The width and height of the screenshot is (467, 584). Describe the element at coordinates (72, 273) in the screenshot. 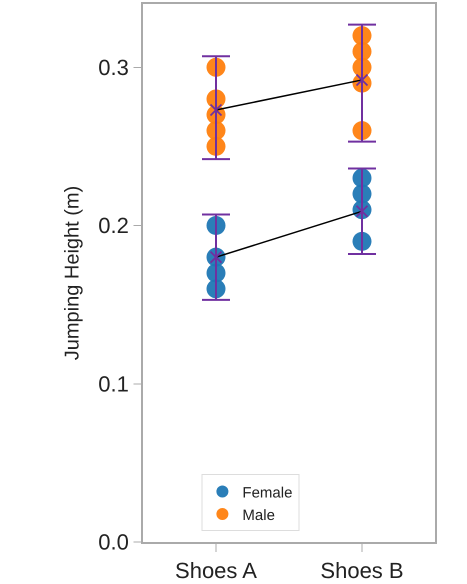

I see `y-axis-title: Jumping Height (m)` at that location.